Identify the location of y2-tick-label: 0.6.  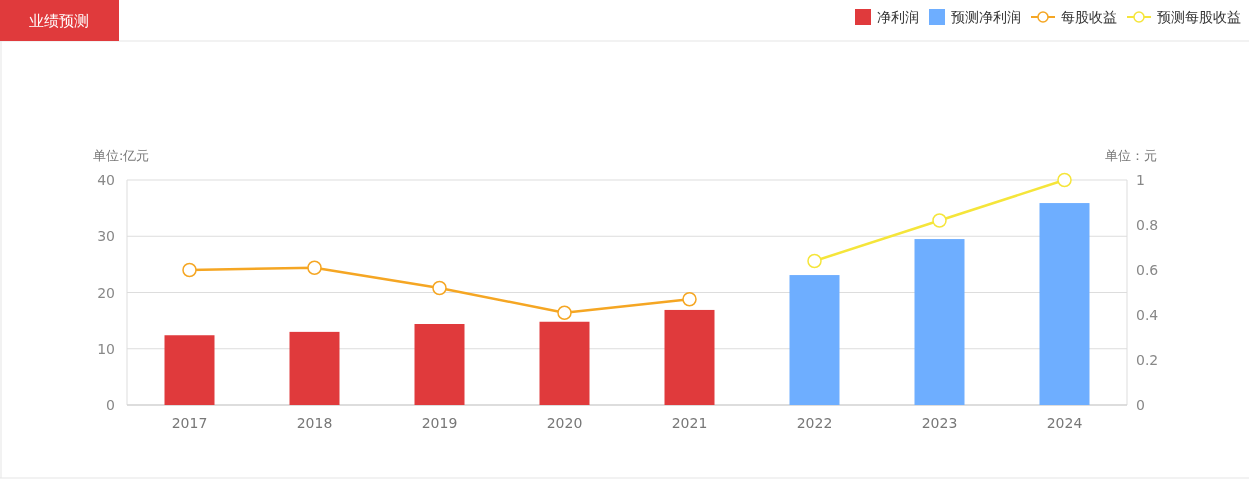
(1147, 270).